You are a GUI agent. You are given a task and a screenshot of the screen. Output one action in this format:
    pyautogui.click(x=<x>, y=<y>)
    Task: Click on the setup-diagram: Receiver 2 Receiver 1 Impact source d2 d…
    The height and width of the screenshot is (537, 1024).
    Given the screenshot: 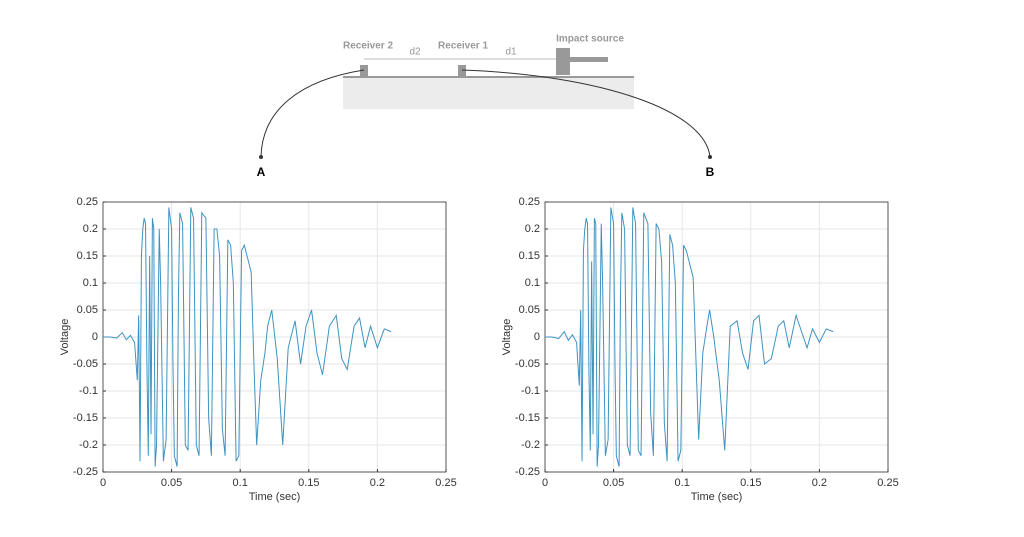 What is the action you would take?
    pyautogui.click(x=486, y=107)
    